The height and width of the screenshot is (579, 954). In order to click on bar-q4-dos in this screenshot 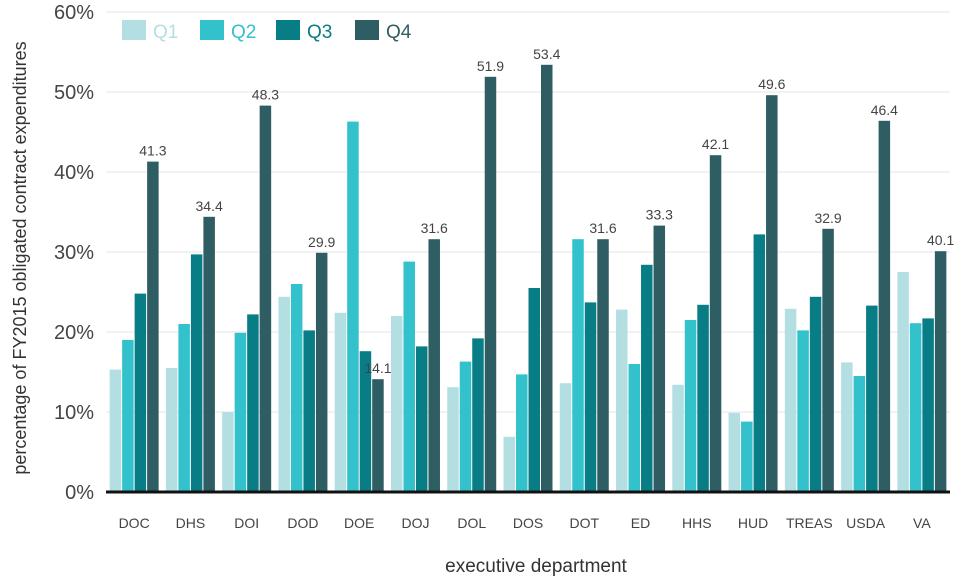, I will do `click(547, 278)`.